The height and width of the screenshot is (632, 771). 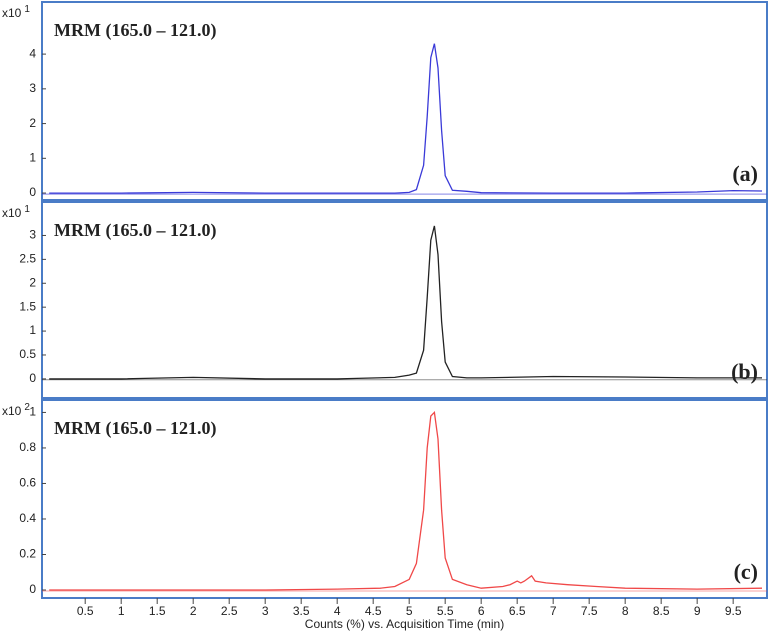 I want to click on y-tick-label: 1.5, so click(x=27, y=306).